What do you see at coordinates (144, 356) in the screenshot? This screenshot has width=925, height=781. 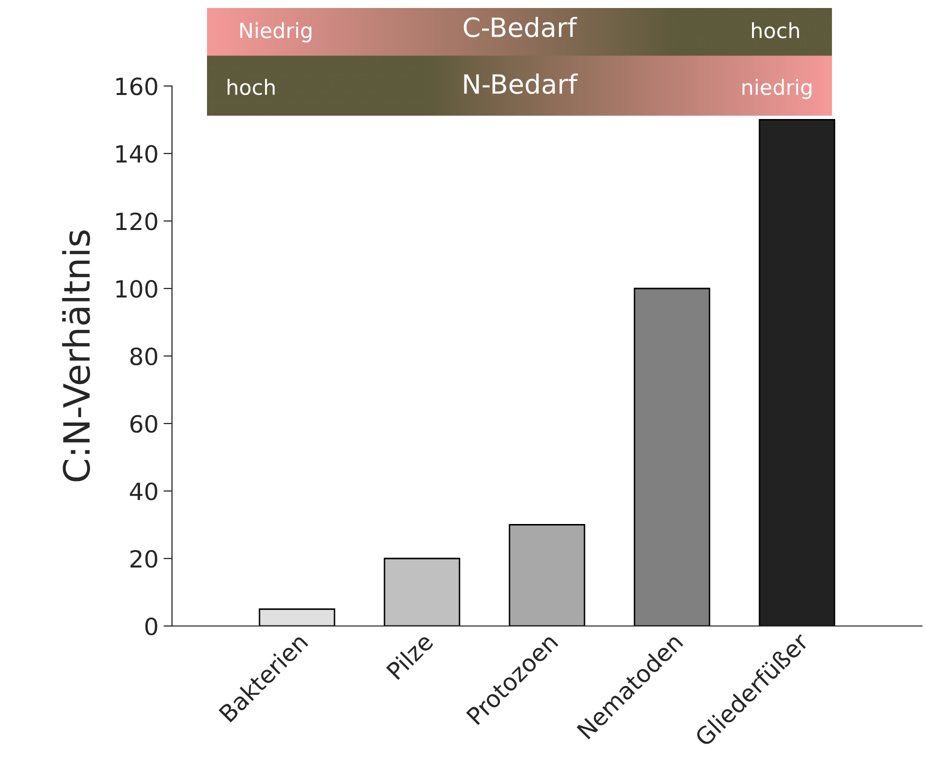 I see `y-tick-label: 80` at bounding box center [144, 356].